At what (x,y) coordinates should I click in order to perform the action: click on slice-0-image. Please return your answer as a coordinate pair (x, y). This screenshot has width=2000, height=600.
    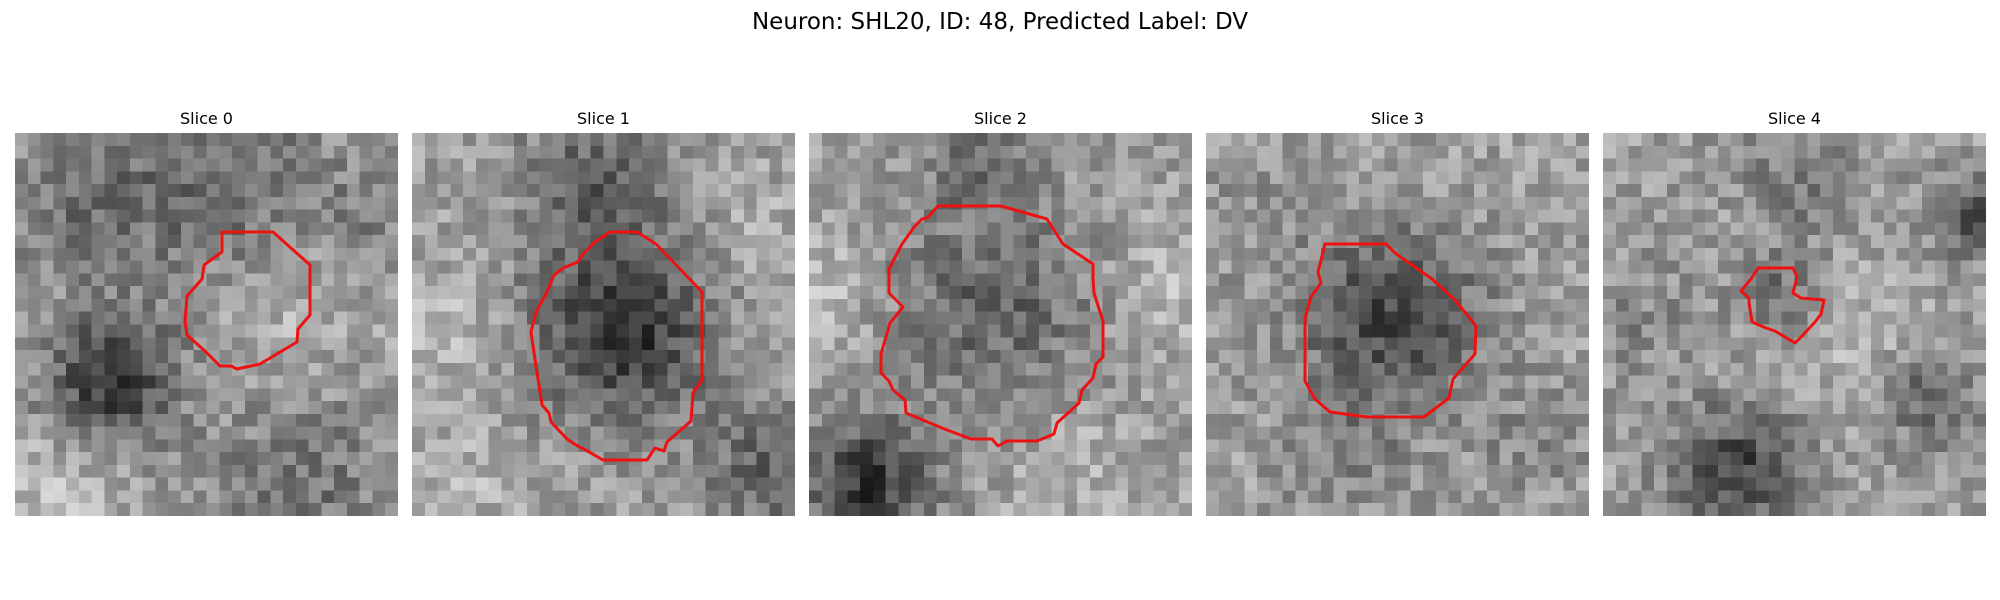
    Looking at the image, I should click on (206, 324).